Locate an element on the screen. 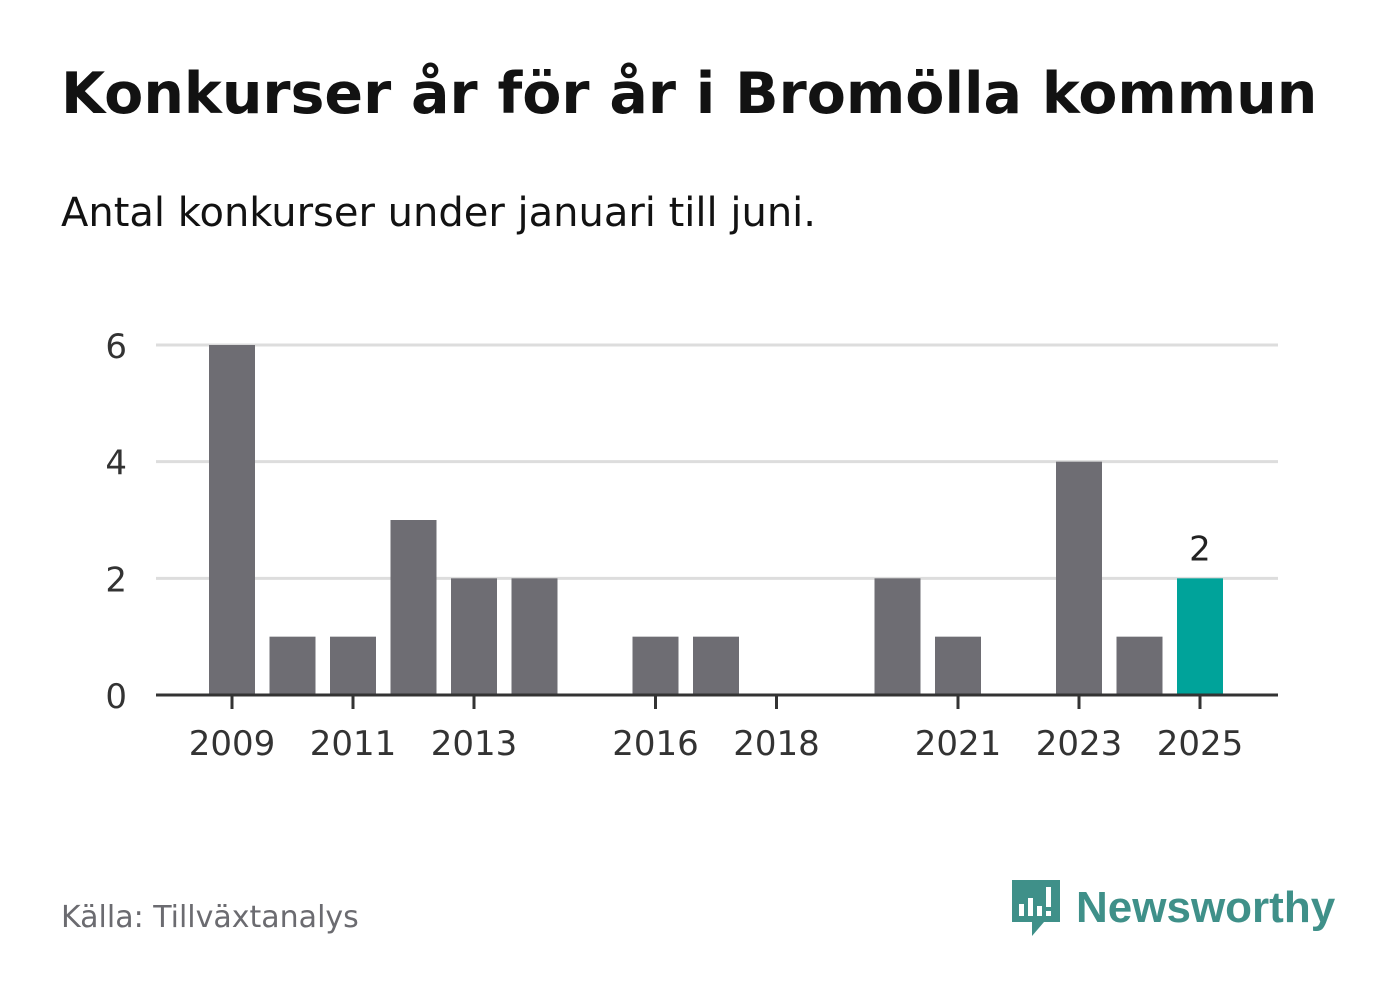 This screenshot has width=1382, height=999. x-tick-label: 2018 is located at coordinates (776, 744).